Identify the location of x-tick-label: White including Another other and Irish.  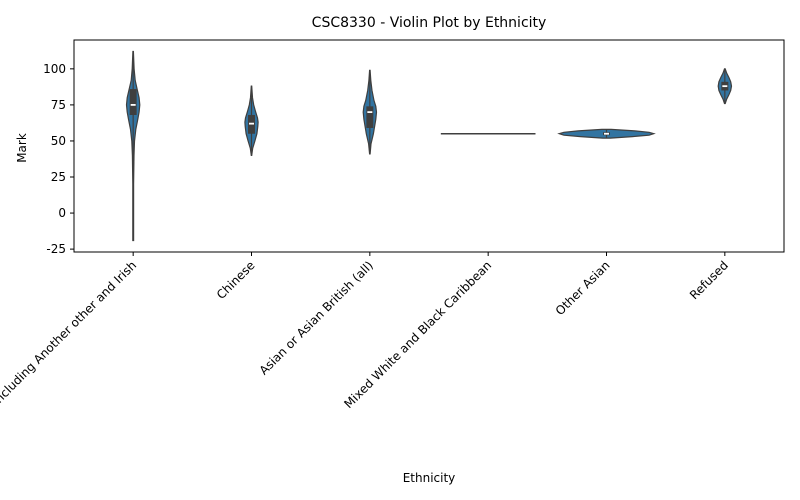
(69, 346).